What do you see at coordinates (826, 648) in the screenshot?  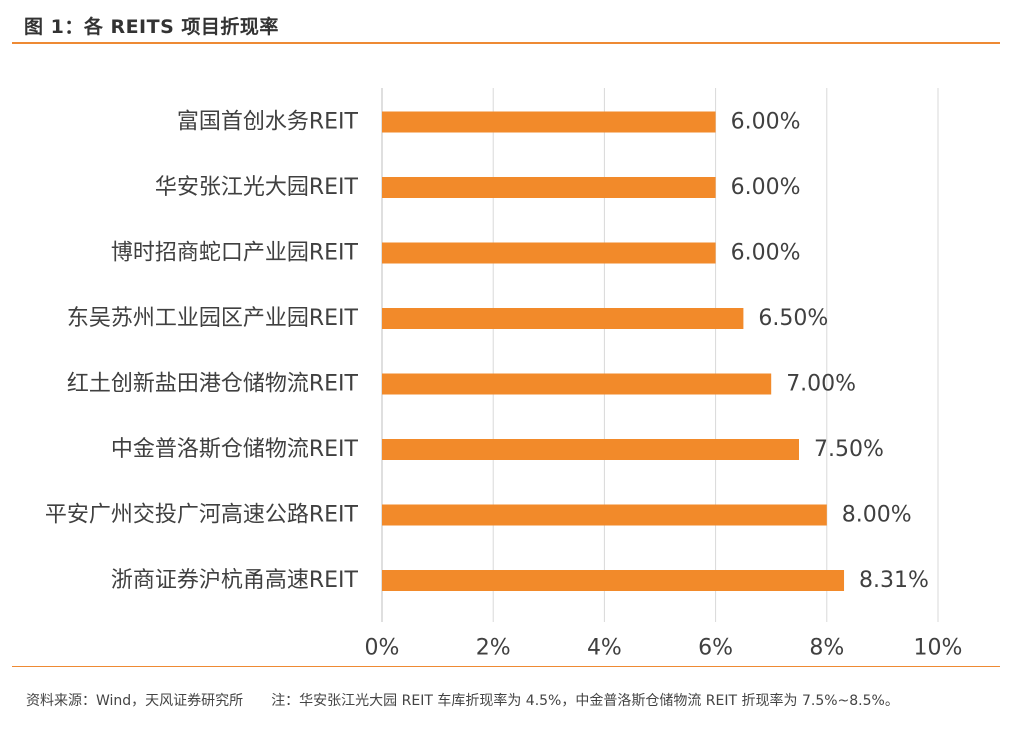 I see `x-tick-label: 8%` at bounding box center [826, 648].